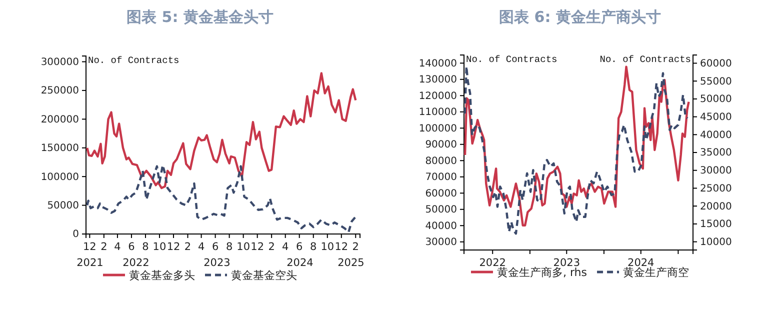  I want to click on y-tick-label: 80000, so click(441, 161).